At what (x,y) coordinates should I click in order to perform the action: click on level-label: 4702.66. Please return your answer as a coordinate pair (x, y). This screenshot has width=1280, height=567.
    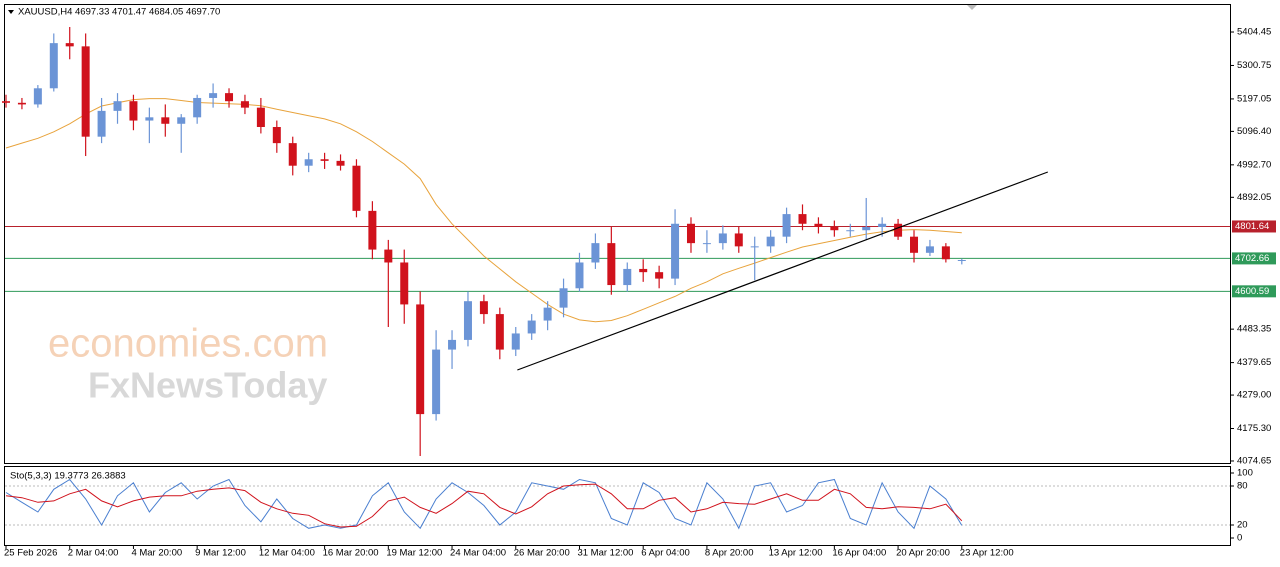
    Looking at the image, I should click on (1252, 258).